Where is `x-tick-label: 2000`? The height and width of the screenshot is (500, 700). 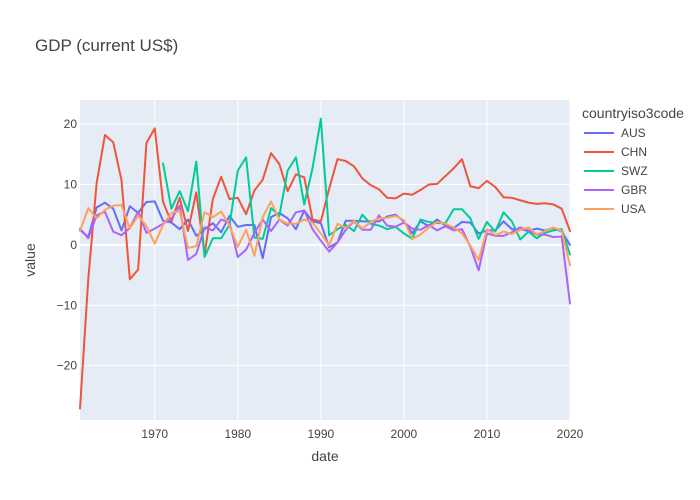 x-tick-label: 2000 is located at coordinates (404, 434).